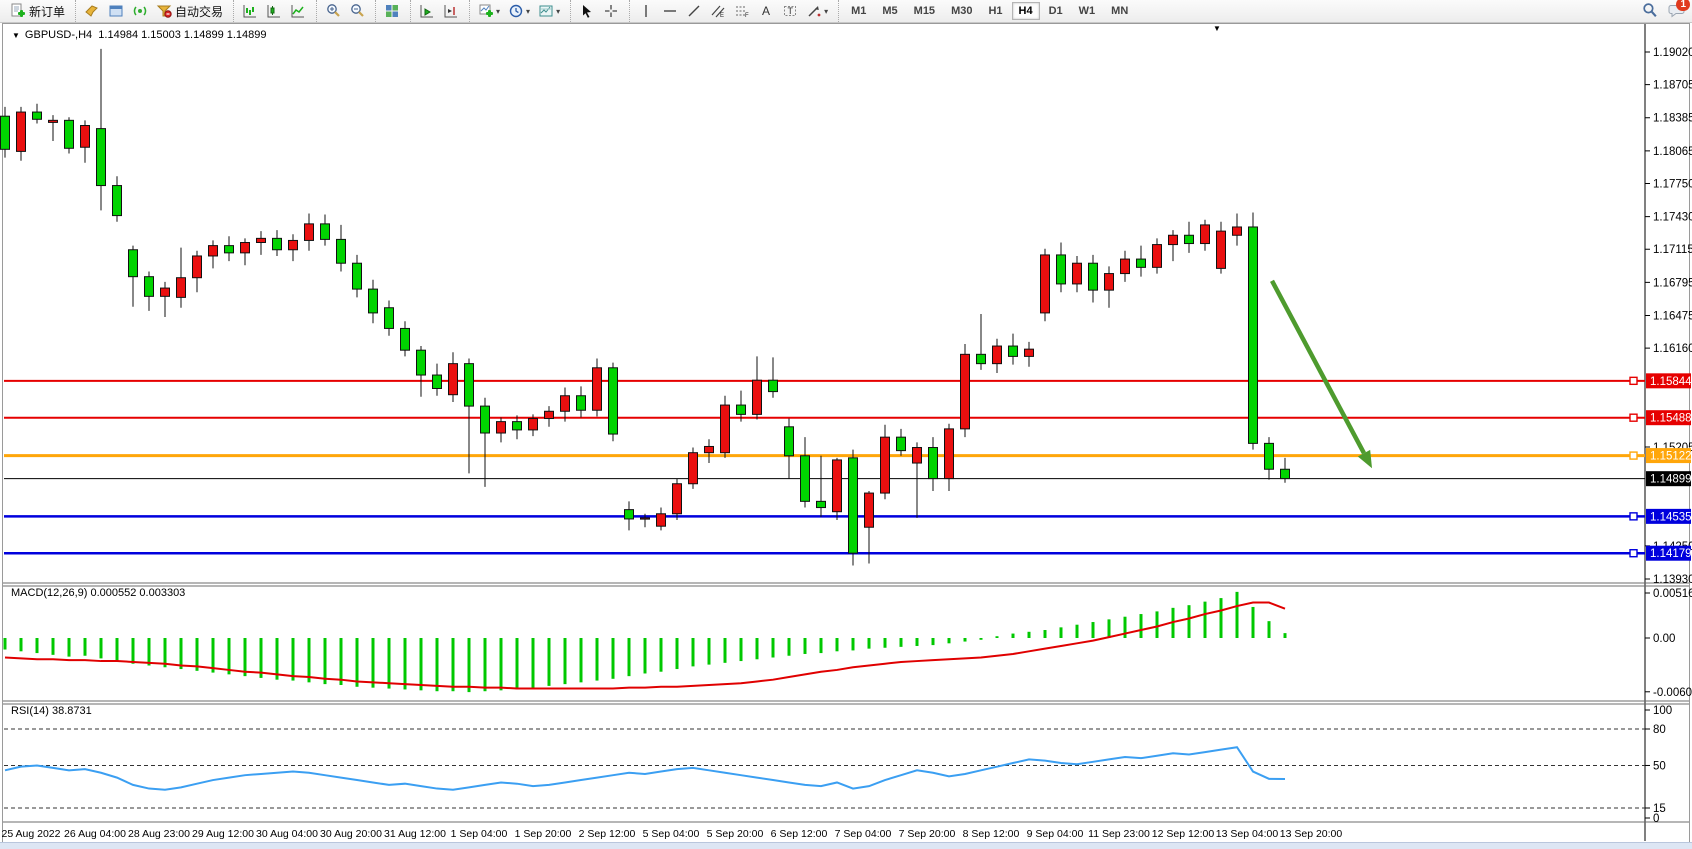 This screenshot has width=1692, height=849. What do you see at coordinates (924, 11) in the screenshot?
I see `timeframe-m15-button: M15` at bounding box center [924, 11].